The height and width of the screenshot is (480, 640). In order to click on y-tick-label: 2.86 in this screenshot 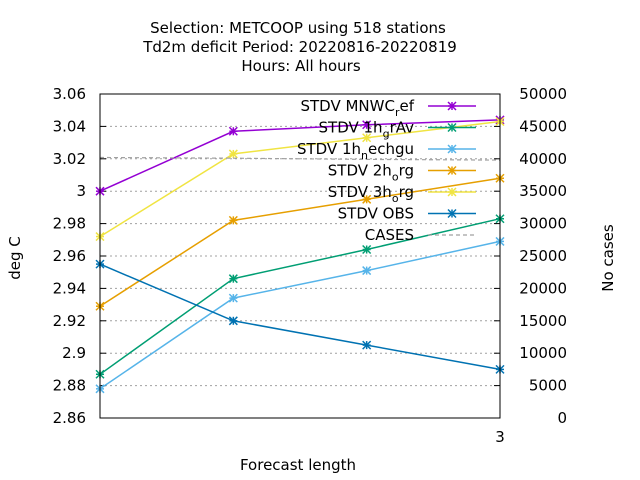, I will do `click(69, 418)`.